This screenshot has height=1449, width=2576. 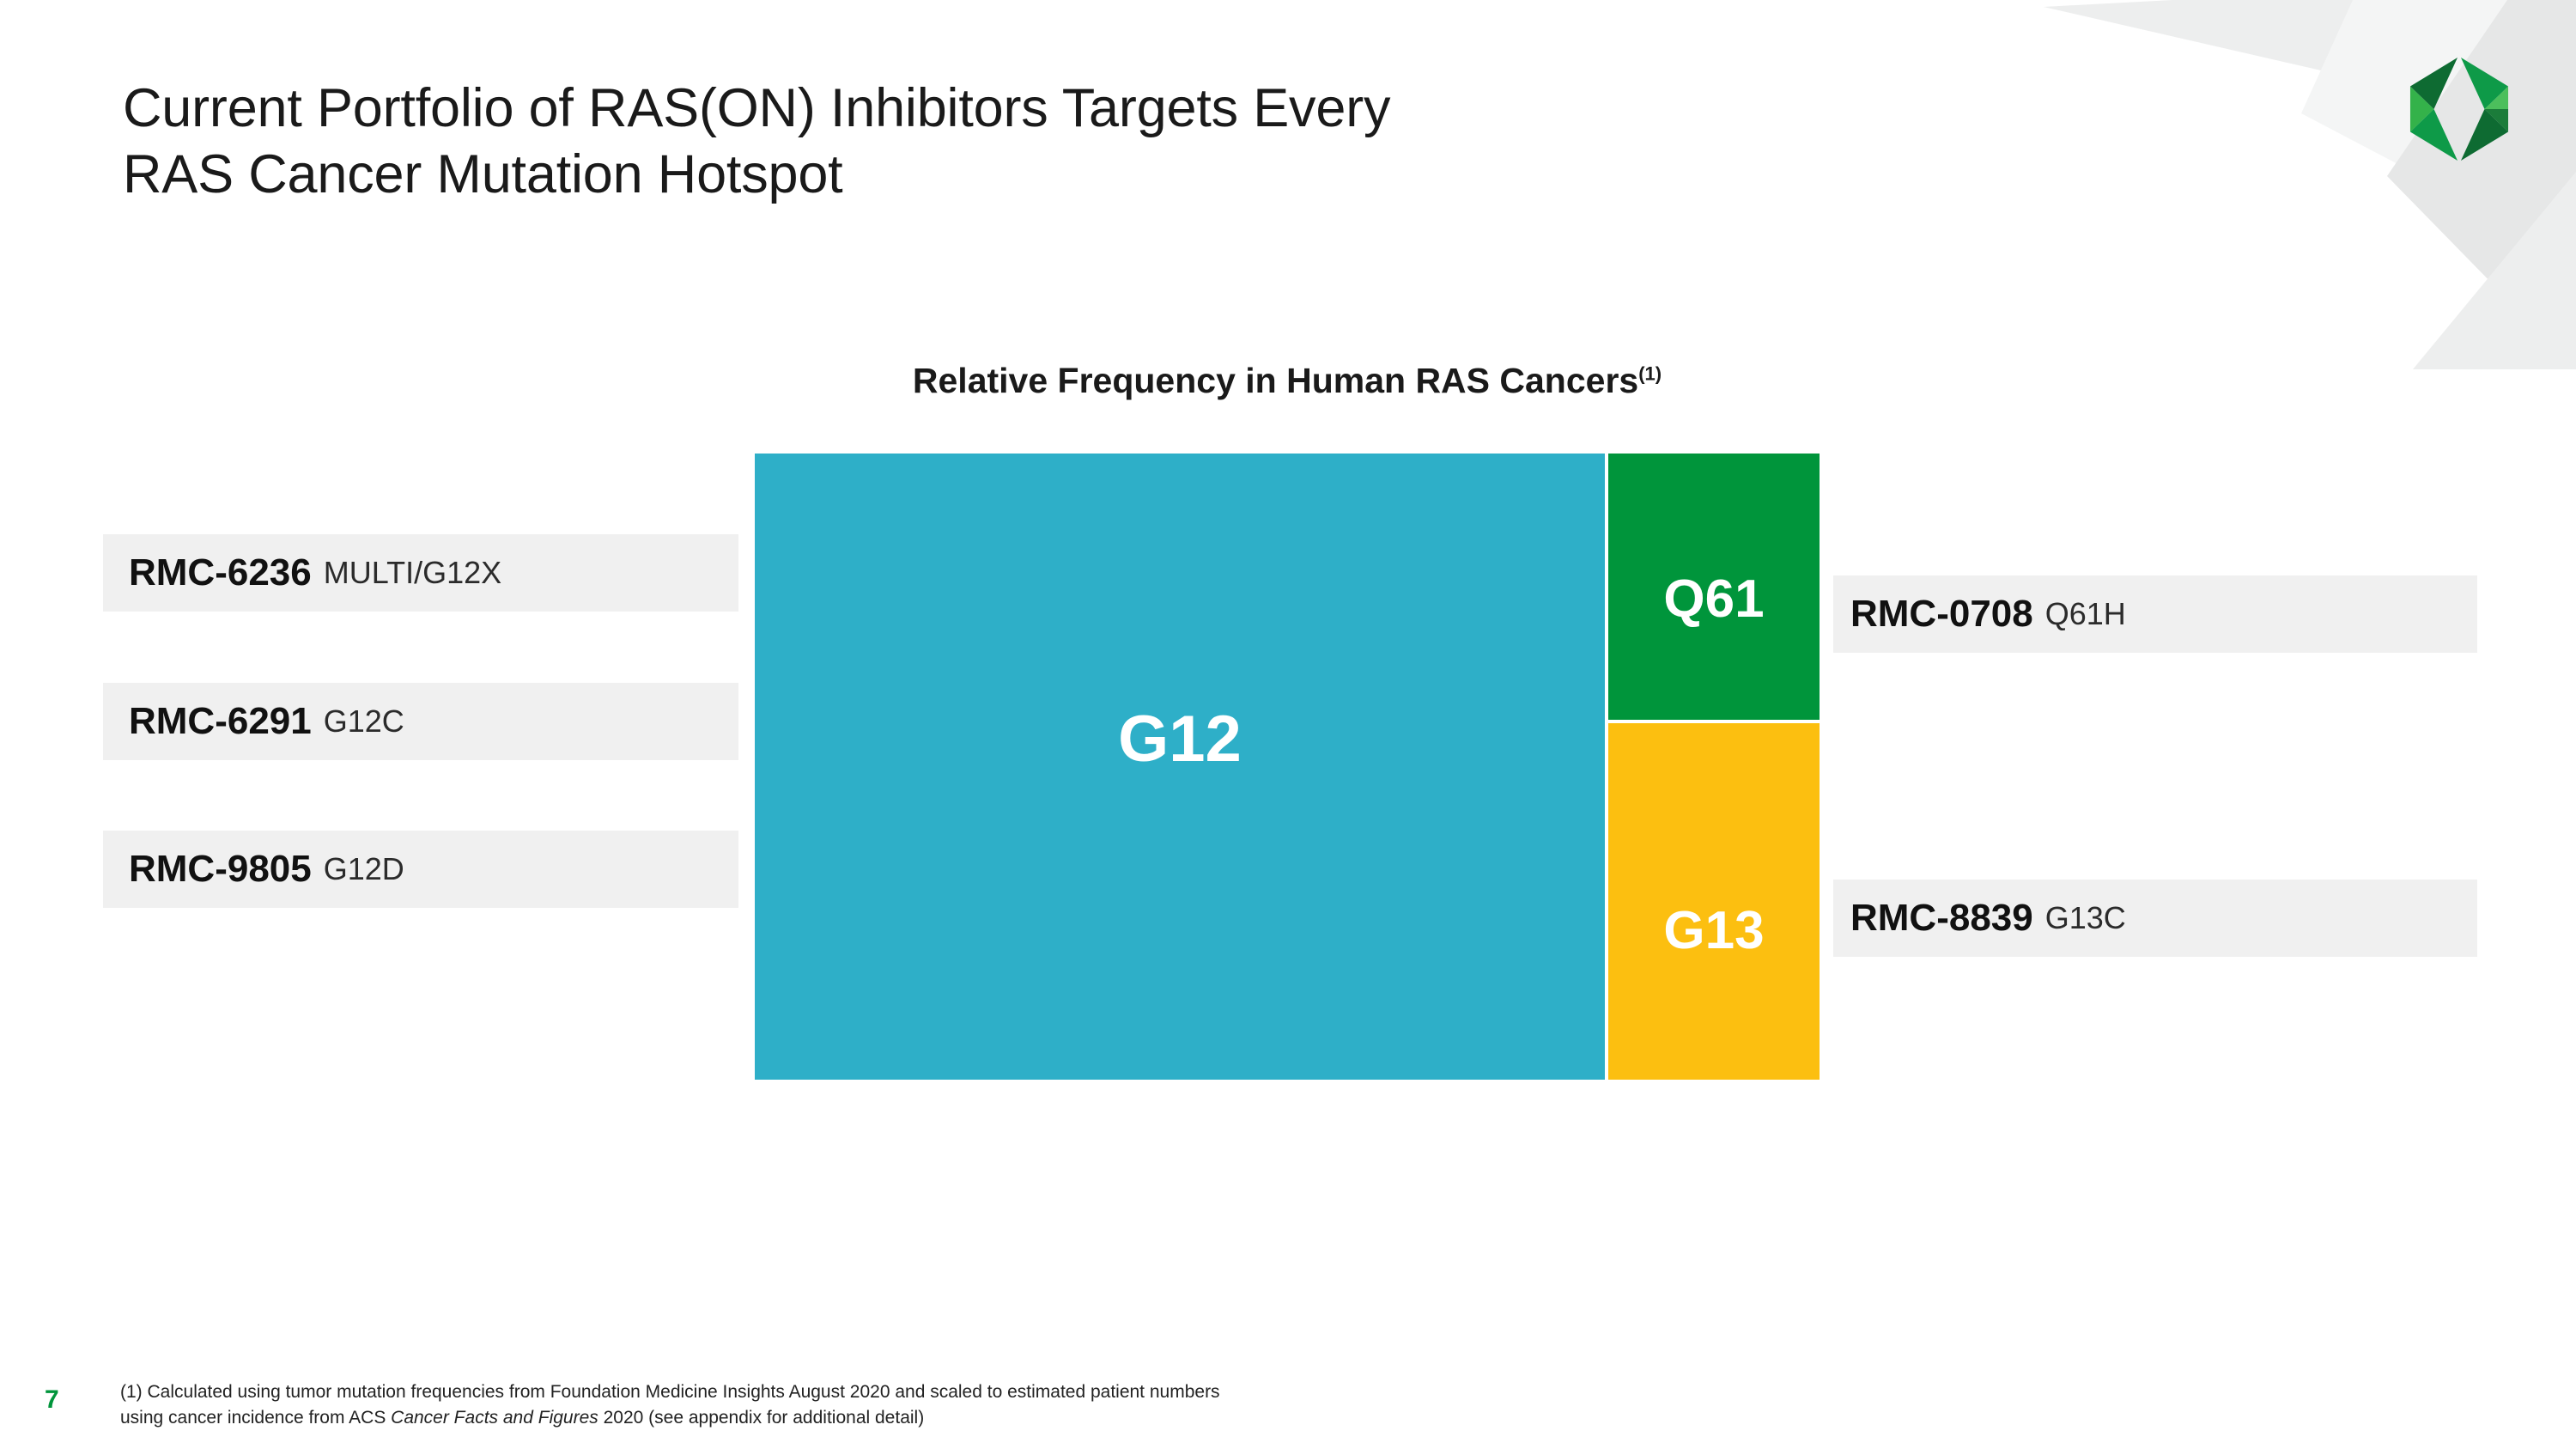 What do you see at coordinates (494, 1417) in the screenshot?
I see `footnote-source-title: Cancer Facts and Figures` at bounding box center [494, 1417].